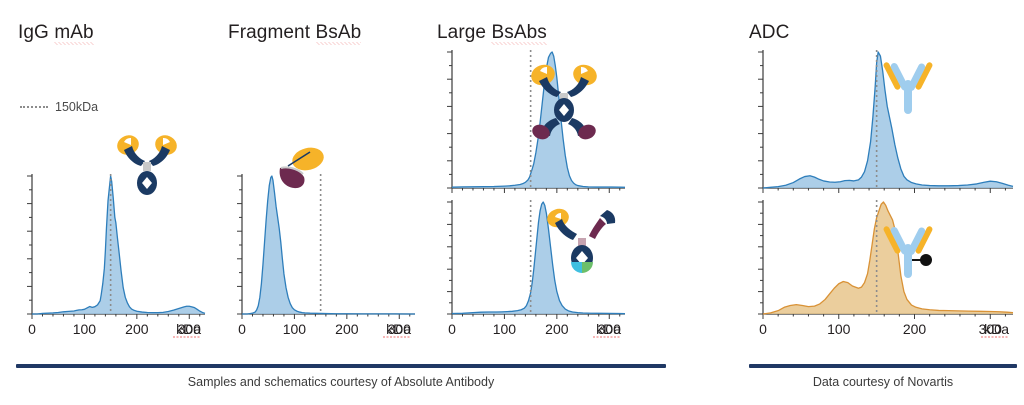 The width and height of the screenshot is (1024, 405). I want to click on large-bsab-bottom-shapes, so click(581, 240).